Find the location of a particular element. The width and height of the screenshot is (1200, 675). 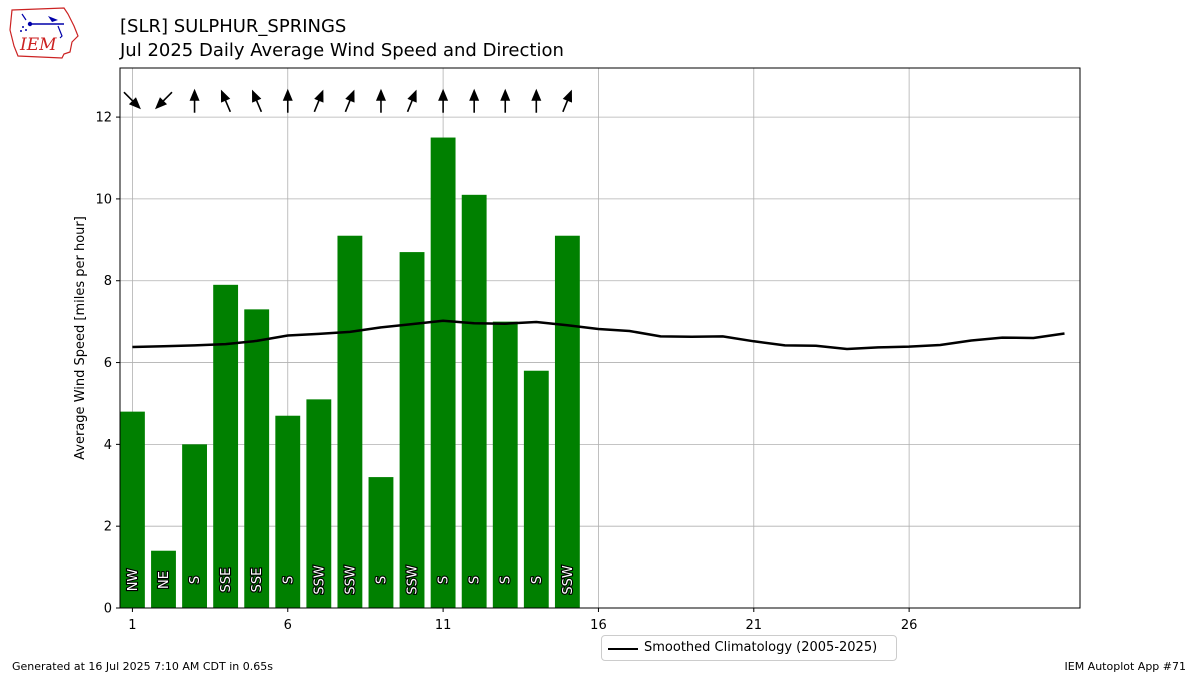

x-tick-label: 6 is located at coordinates (288, 625).